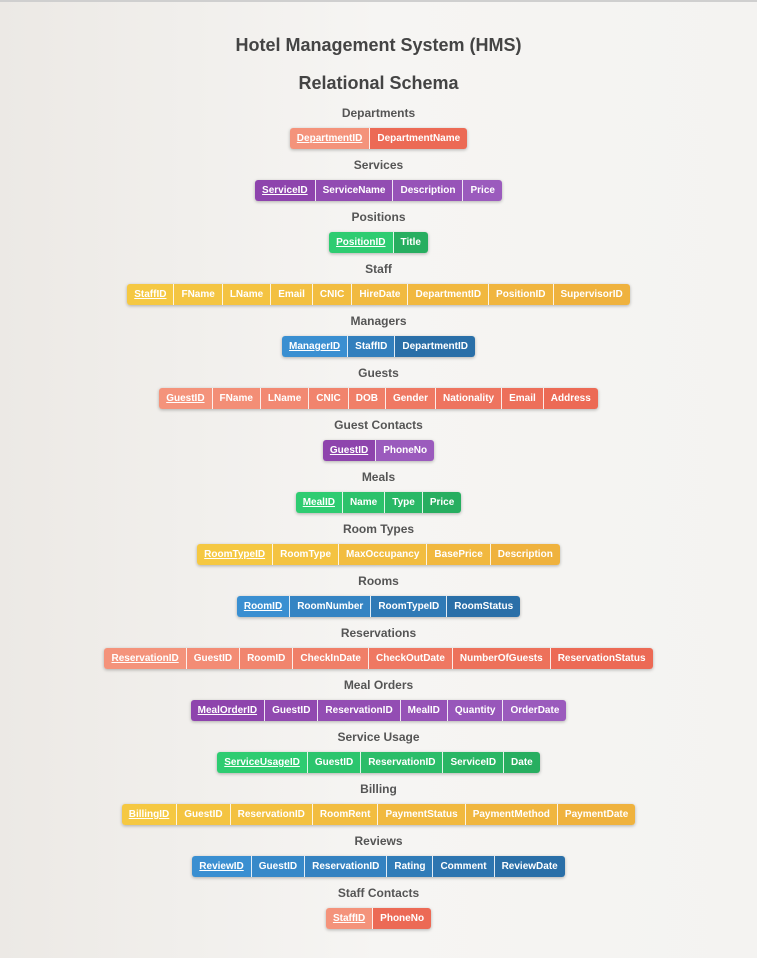 The height and width of the screenshot is (958, 757). What do you see at coordinates (364, 502) in the screenshot?
I see `attribute: Name` at bounding box center [364, 502].